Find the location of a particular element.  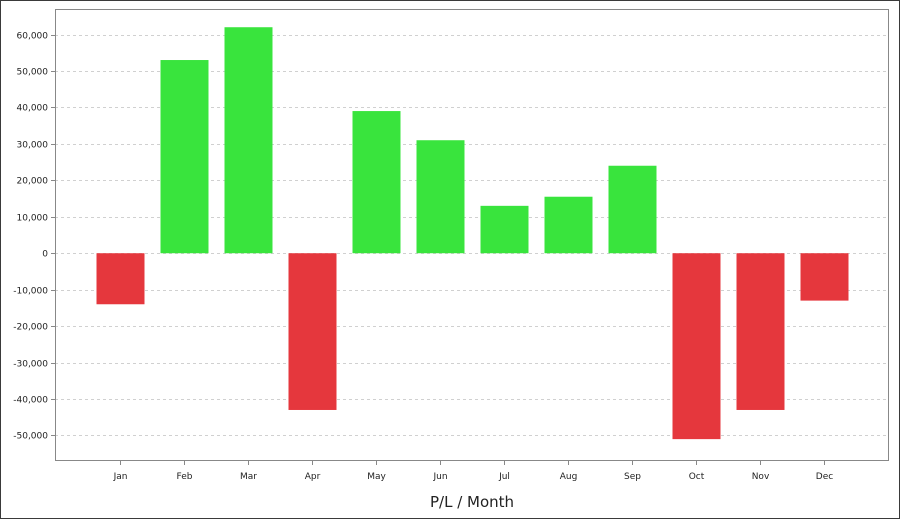

bar-apr is located at coordinates (312, 331).